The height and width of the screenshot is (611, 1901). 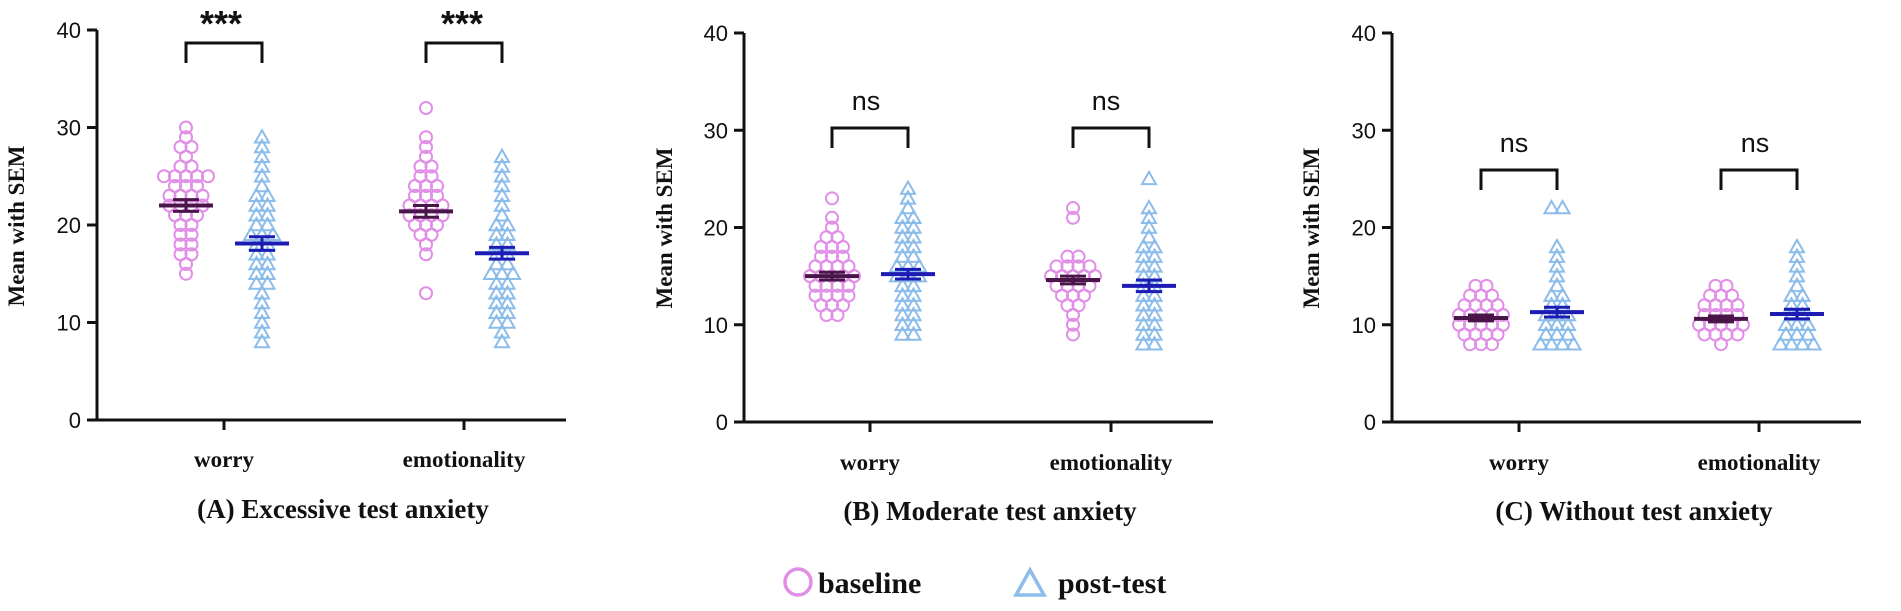 What do you see at coordinates (1111, 462) in the screenshot?
I see `panel-b-xtick-emotionality: emotionality` at bounding box center [1111, 462].